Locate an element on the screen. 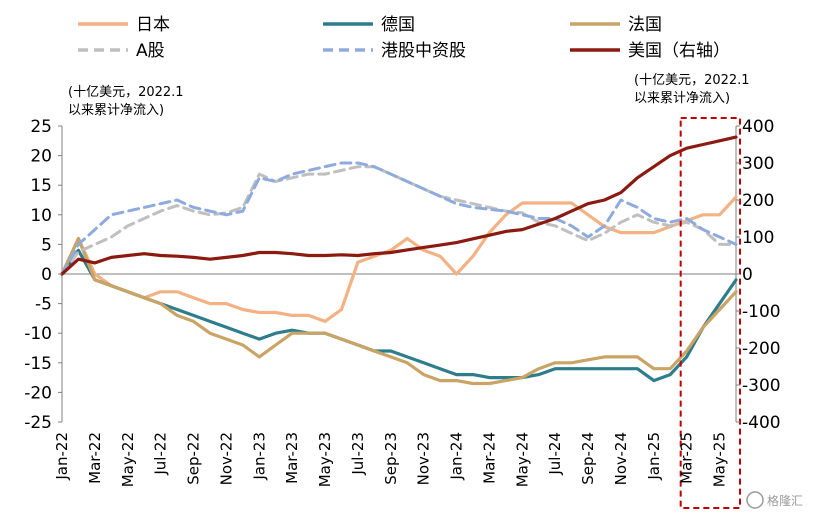 Image resolution: width=816 pixels, height=520 pixels. y-right-tick-label: 200 is located at coordinates (758, 201).